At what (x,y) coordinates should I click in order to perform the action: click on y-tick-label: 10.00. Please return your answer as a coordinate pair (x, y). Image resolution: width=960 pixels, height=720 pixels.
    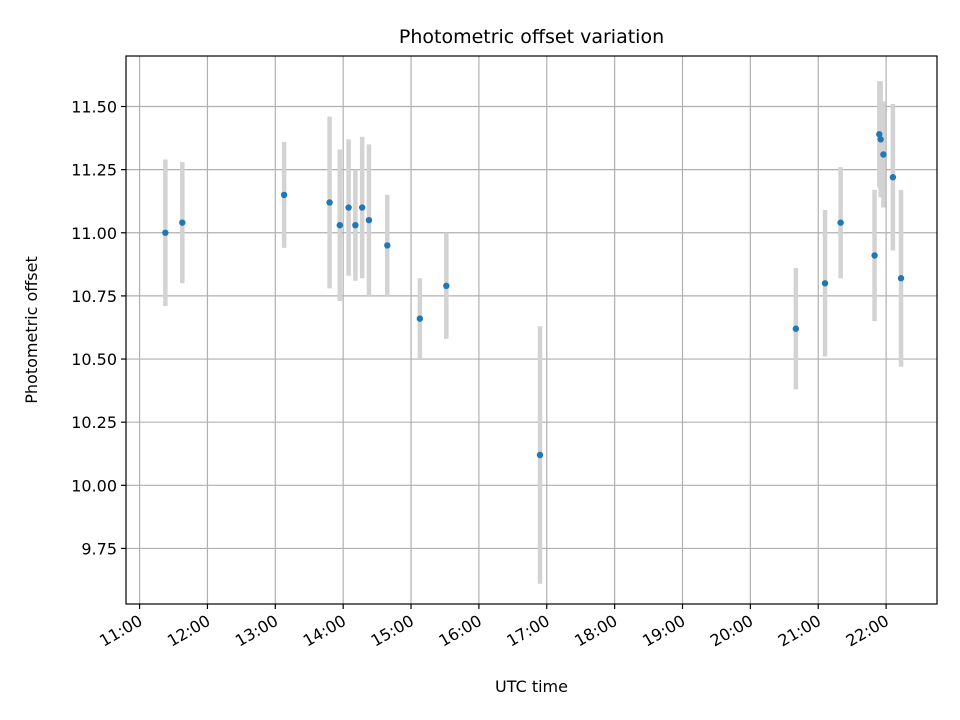
    Looking at the image, I should click on (94, 485).